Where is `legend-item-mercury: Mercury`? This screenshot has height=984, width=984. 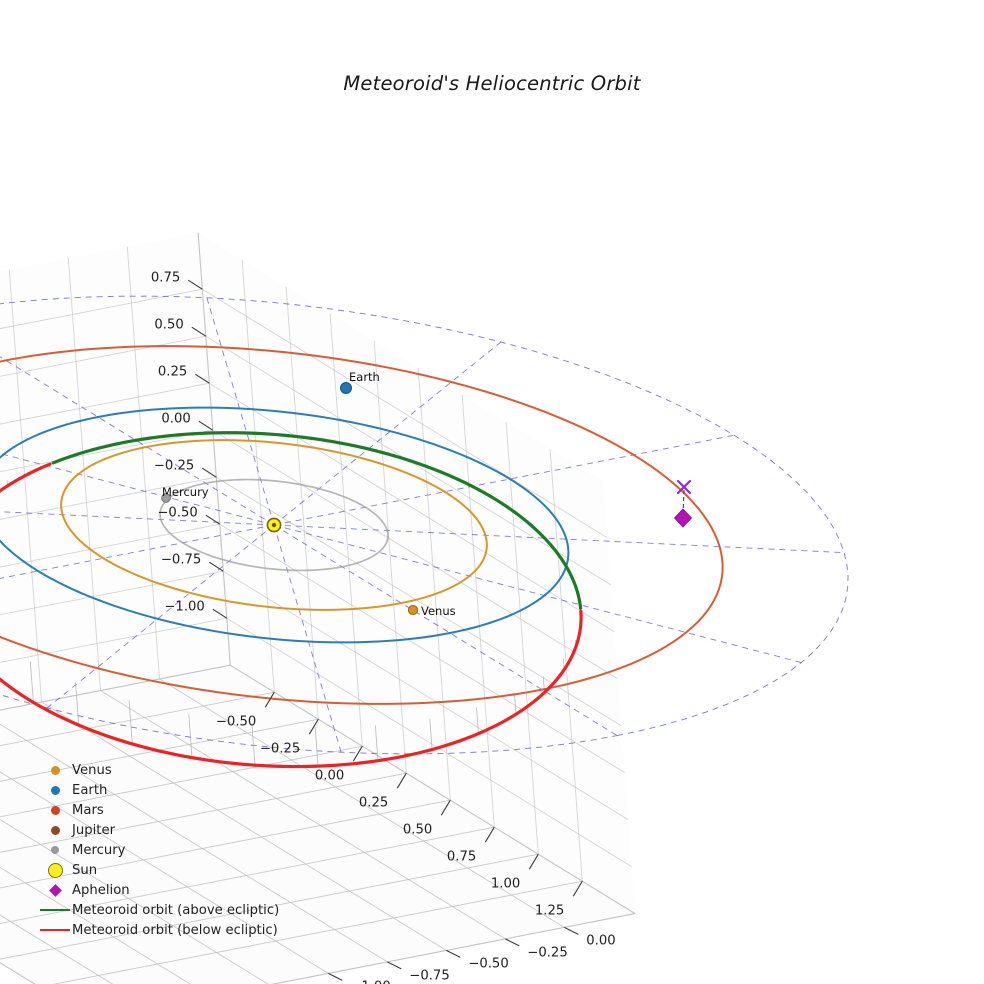
legend-item-mercury: Mercury is located at coordinates (163, 850).